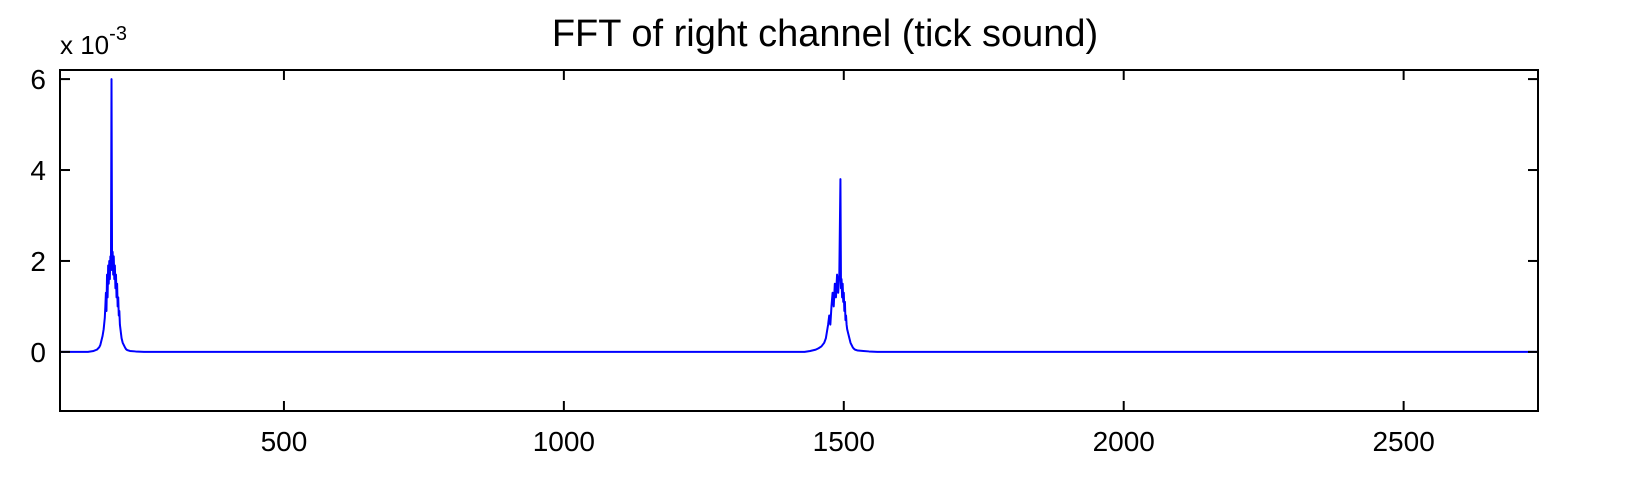 The width and height of the screenshot is (1651, 495). What do you see at coordinates (38, 170) in the screenshot?
I see `y-tick-label: 4` at bounding box center [38, 170].